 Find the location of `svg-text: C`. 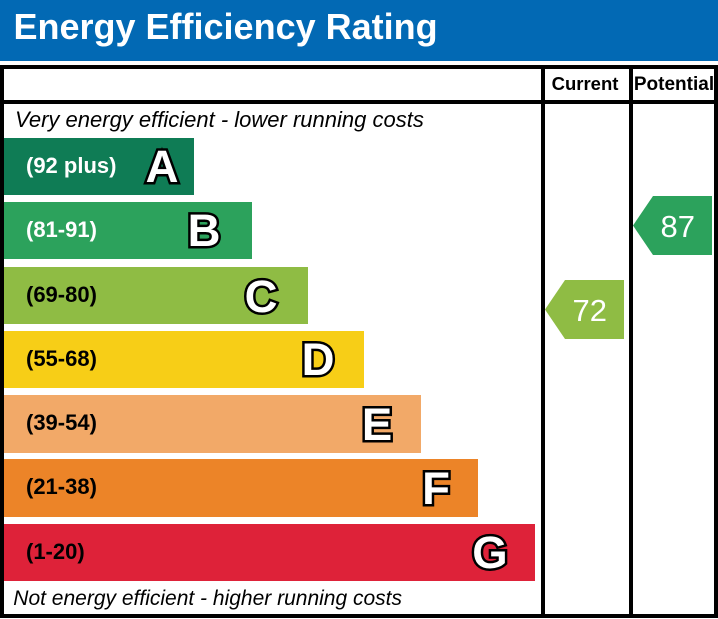

svg-text: C is located at coordinates (261, 296).